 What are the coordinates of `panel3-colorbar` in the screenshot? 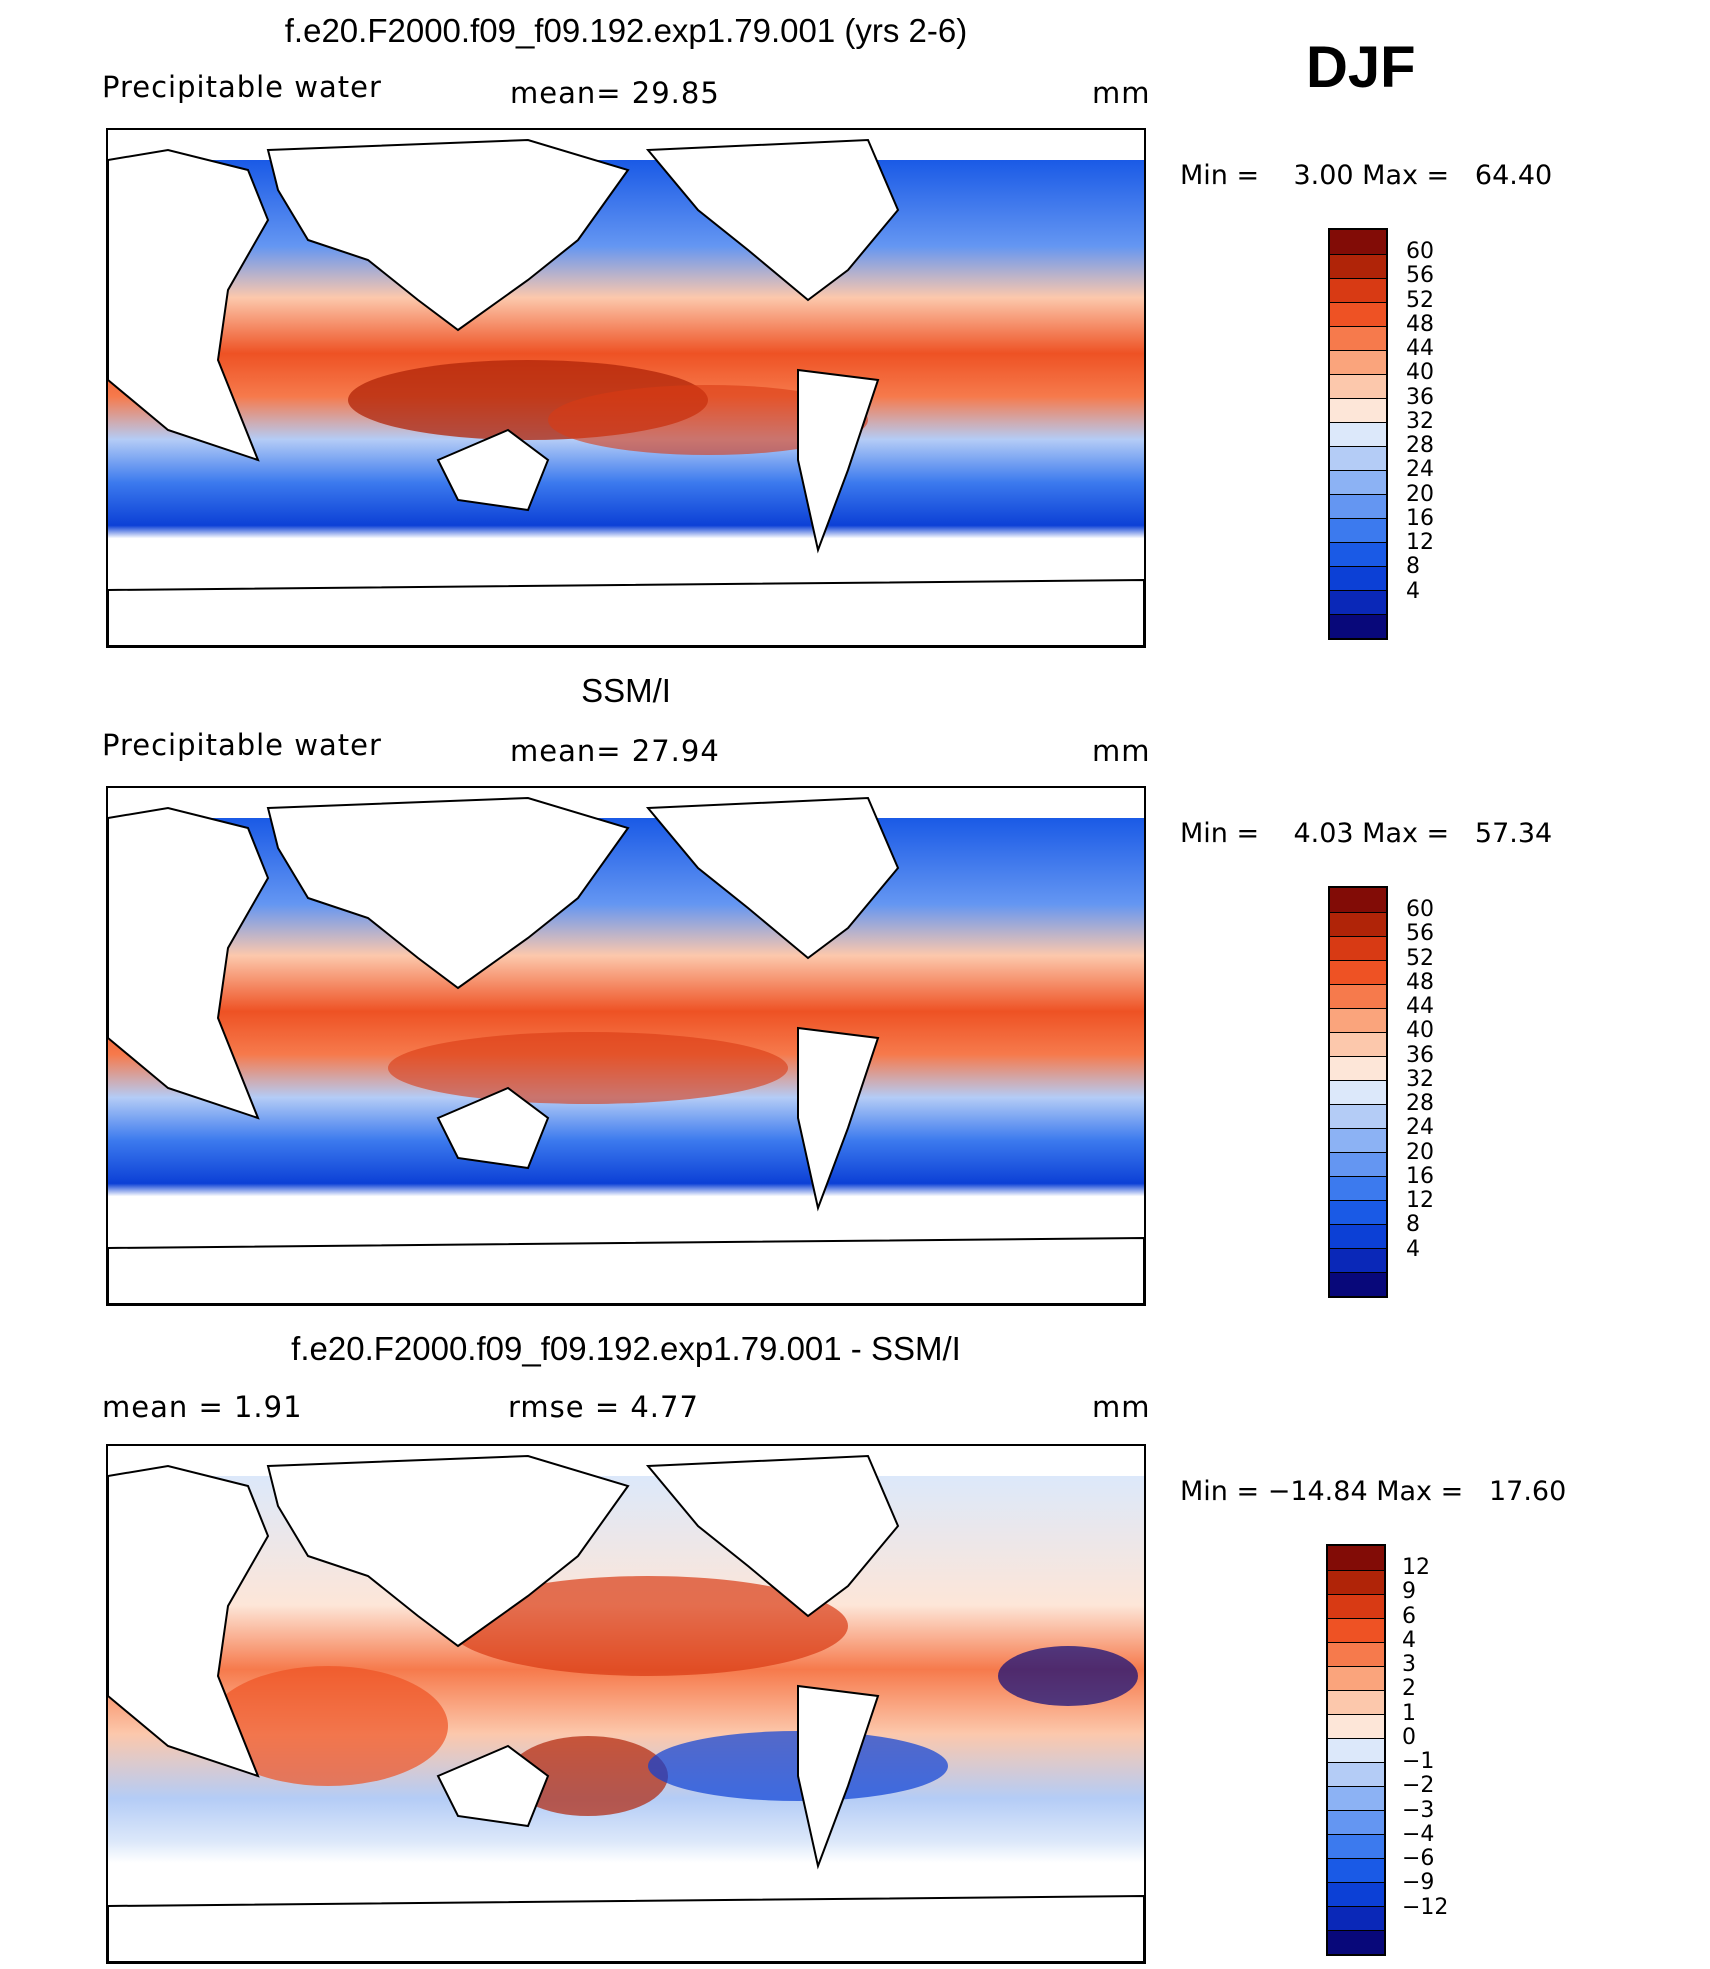 It's located at (1356, 1750).